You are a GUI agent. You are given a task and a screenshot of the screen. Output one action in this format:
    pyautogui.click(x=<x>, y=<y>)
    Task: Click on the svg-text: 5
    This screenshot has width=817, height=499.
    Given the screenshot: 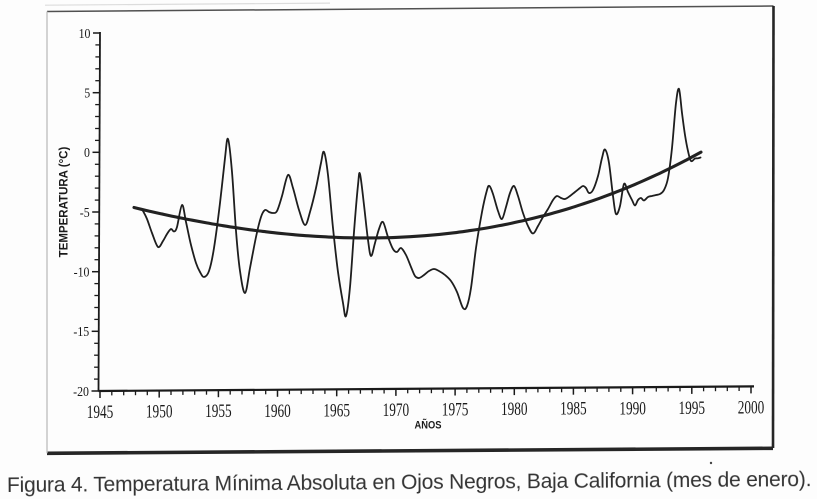 What is the action you would take?
    pyautogui.click(x=87, y=93)
    